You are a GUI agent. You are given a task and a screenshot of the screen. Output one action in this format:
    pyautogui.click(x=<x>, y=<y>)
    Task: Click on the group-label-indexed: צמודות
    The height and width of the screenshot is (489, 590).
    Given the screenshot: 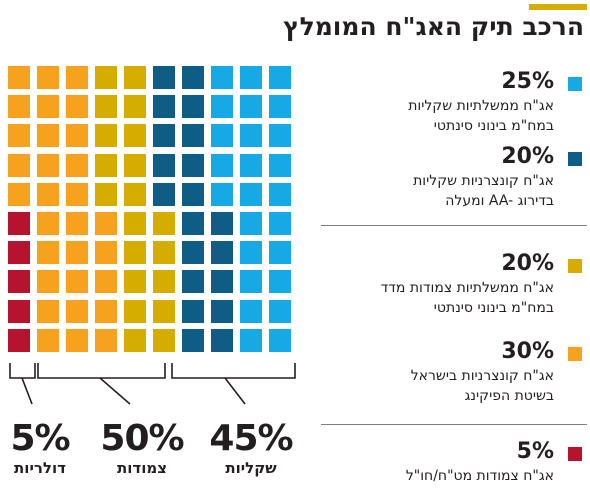 What is the action you would take?
    pyautogui.click(x=141, y=468)
    